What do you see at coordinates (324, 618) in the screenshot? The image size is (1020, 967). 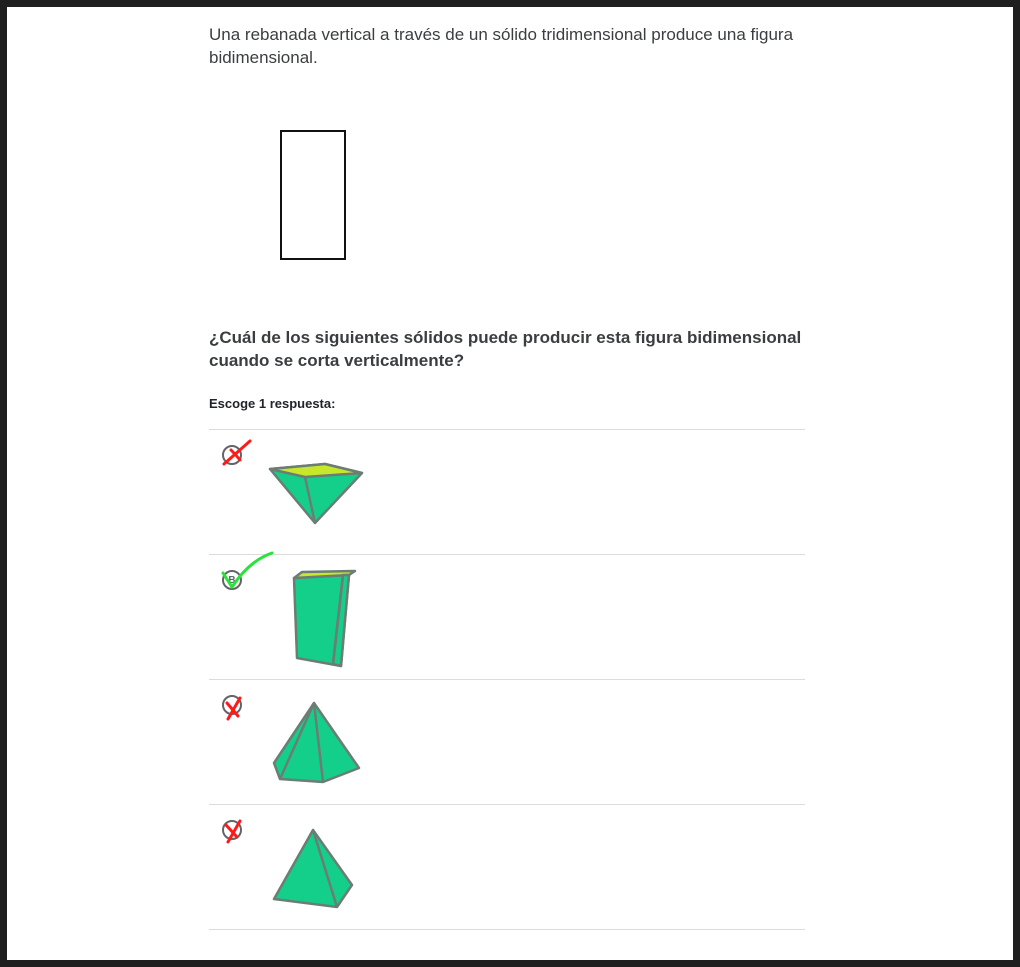 I see `rectangular-prism-icon` at bounding box center [324, 618].